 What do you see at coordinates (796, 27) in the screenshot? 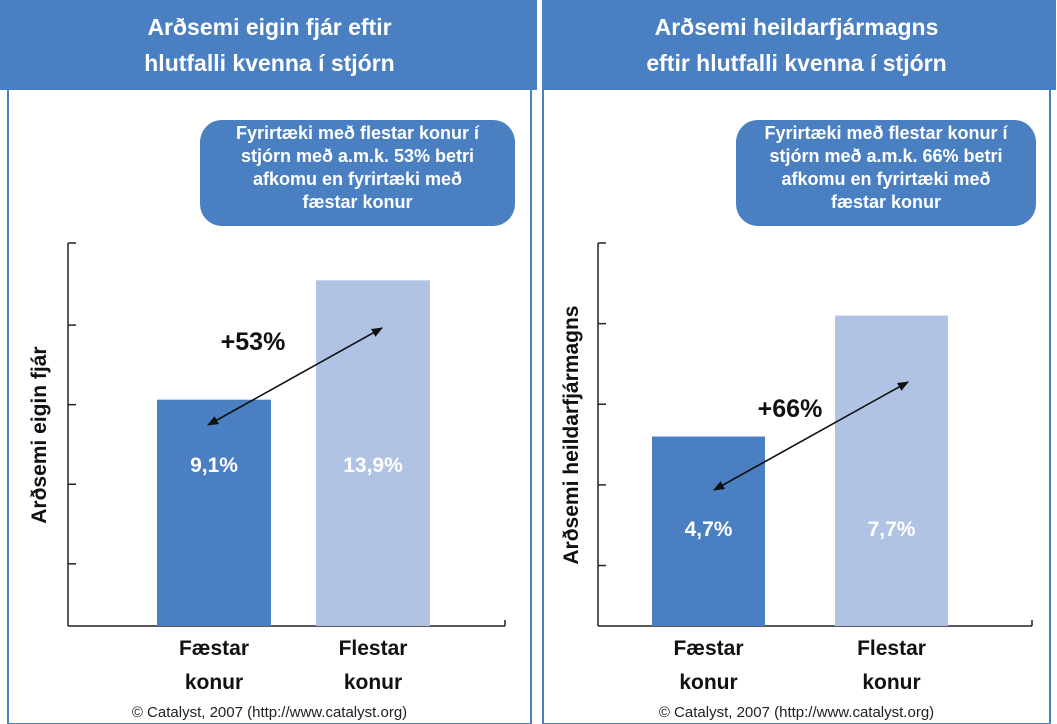
I see `title-line: Arðsemi heildarfjármagns` at bounding box center [796, 27].